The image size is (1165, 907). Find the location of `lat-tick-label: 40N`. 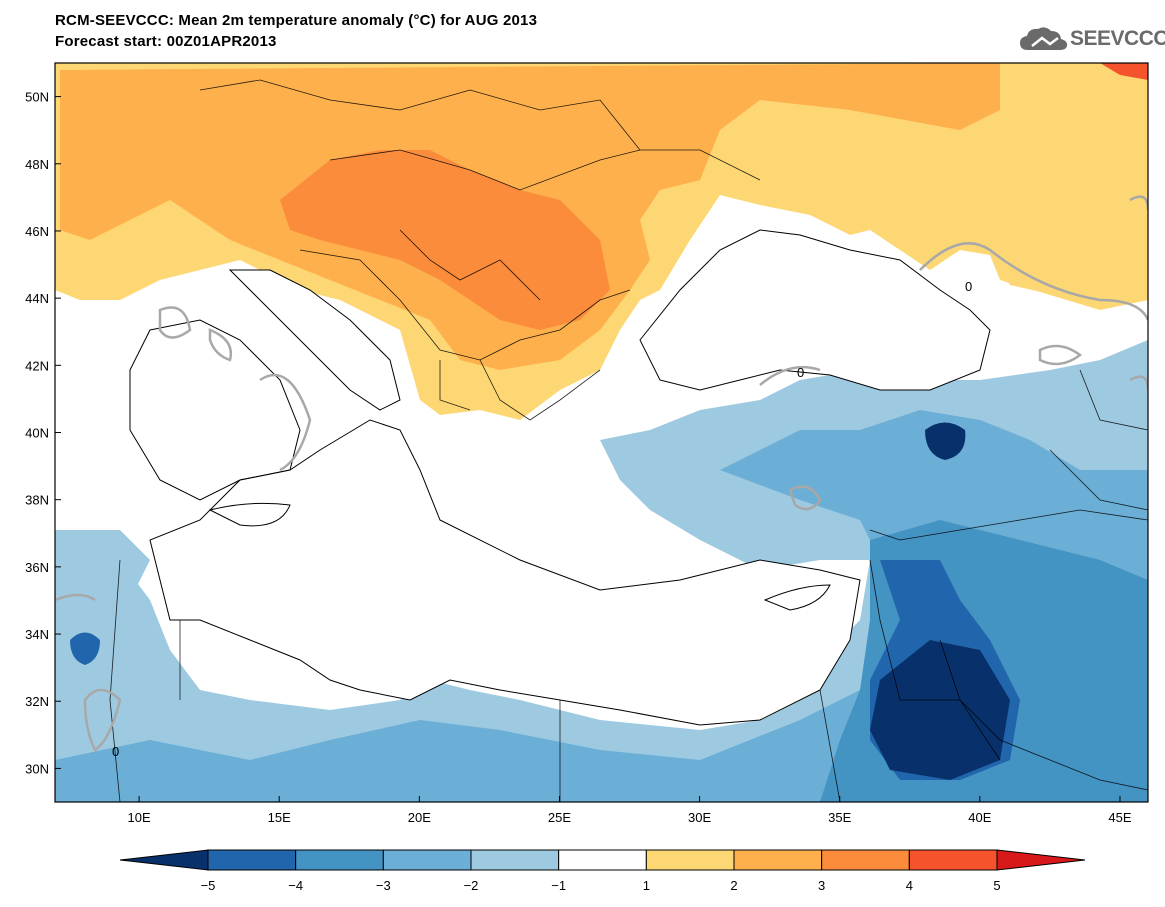

lat-tick-label: 40N is located at coordinates (37, 433).